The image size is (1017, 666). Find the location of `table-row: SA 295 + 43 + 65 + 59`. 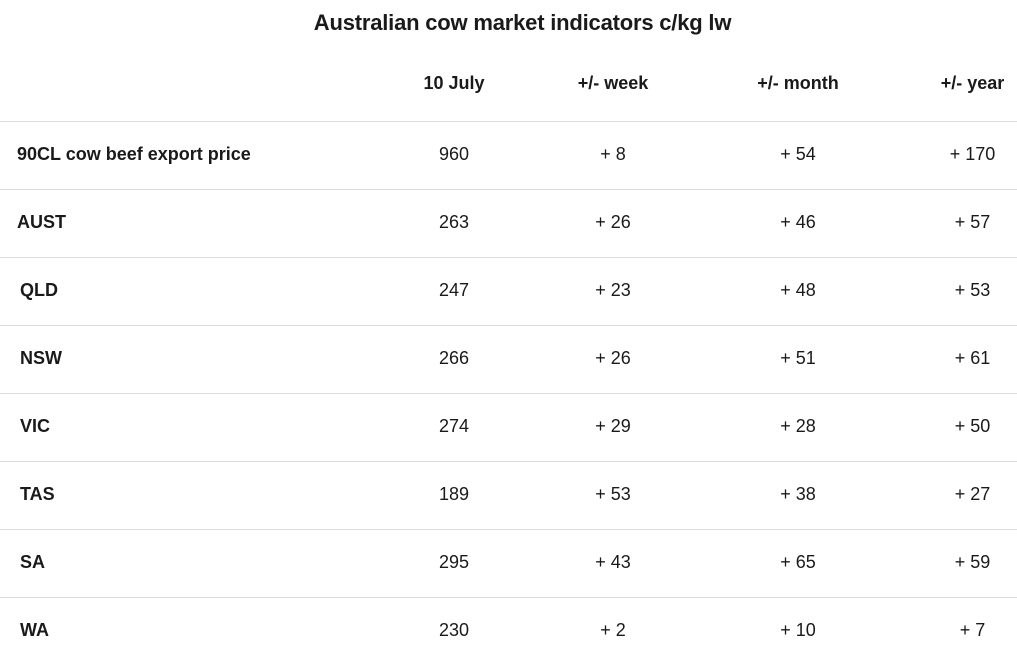

table-row: SA 295 + 43 + 65 + 59 is located at coordinates (508, 563).